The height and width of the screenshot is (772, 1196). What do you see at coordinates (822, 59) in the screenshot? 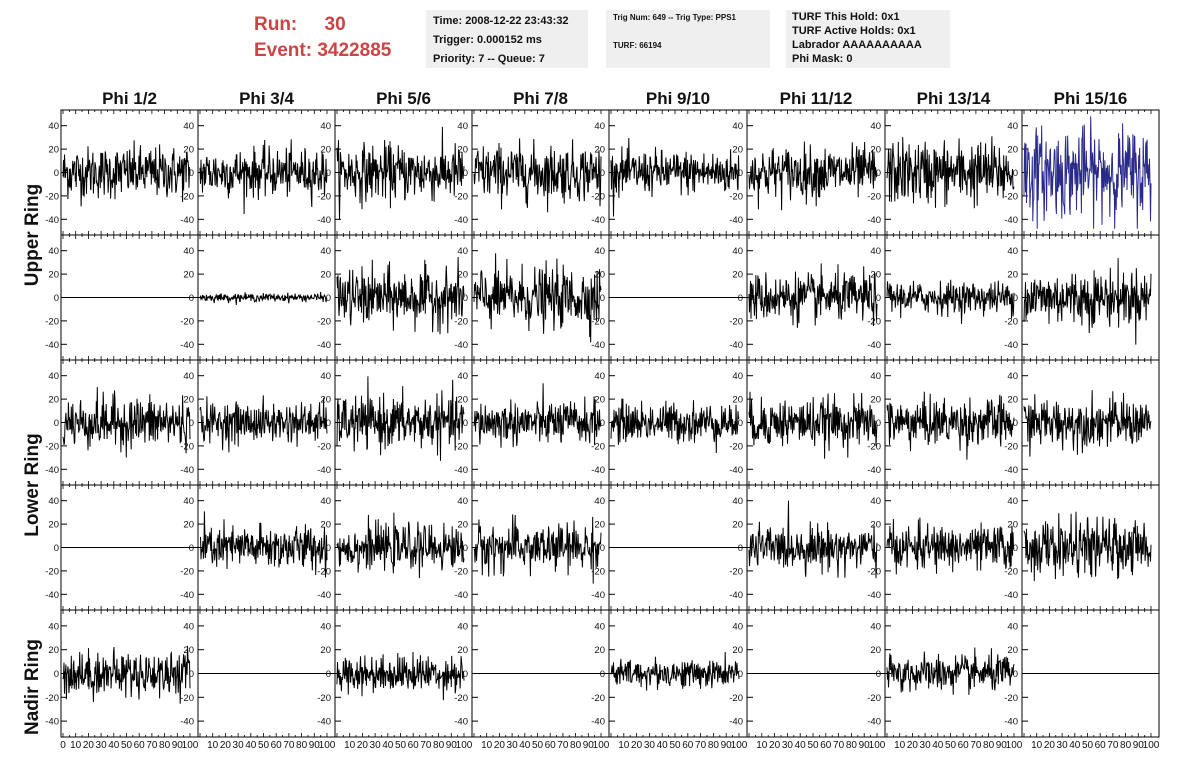
I see `phi-mask-text: Phi Mask: 0` at bounding box center [822, 59].